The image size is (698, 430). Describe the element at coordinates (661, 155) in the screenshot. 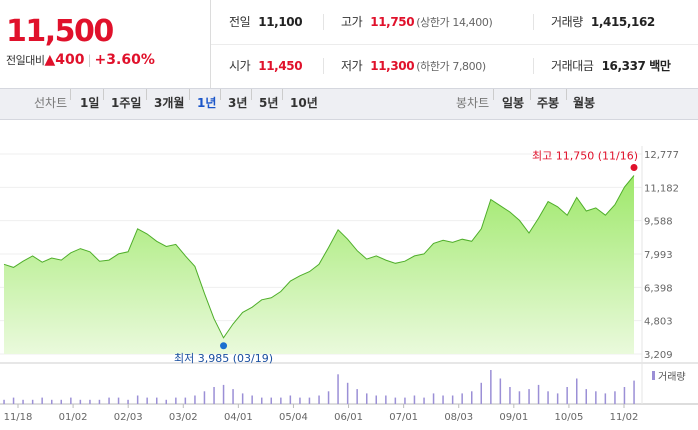

I see `y-tick-label: 12,777` at that location.